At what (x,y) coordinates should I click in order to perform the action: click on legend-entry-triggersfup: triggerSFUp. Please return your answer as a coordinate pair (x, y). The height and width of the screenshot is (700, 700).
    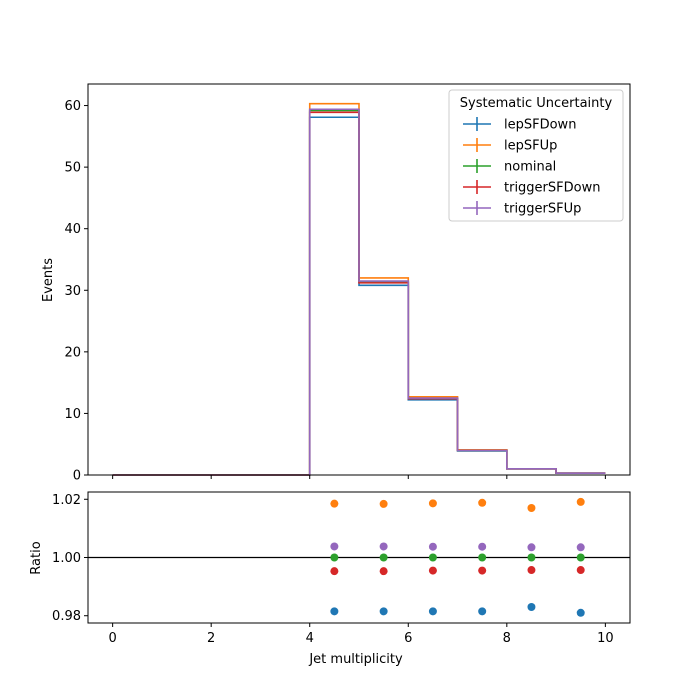
    Looking at the image, I should click on (522, 209).